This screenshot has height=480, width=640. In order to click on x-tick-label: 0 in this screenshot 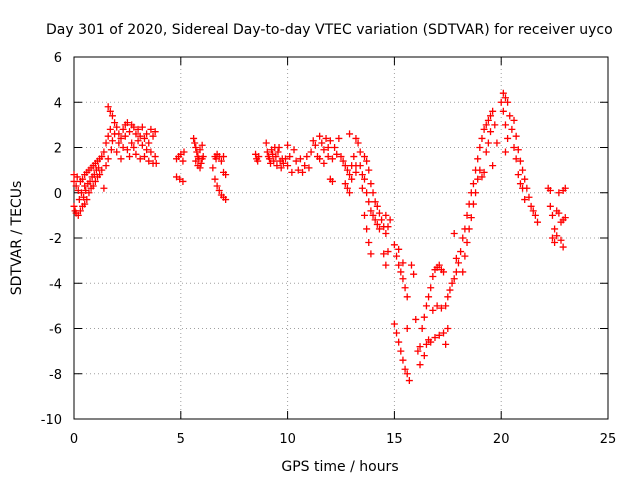, I will do `click(74, 439)`.